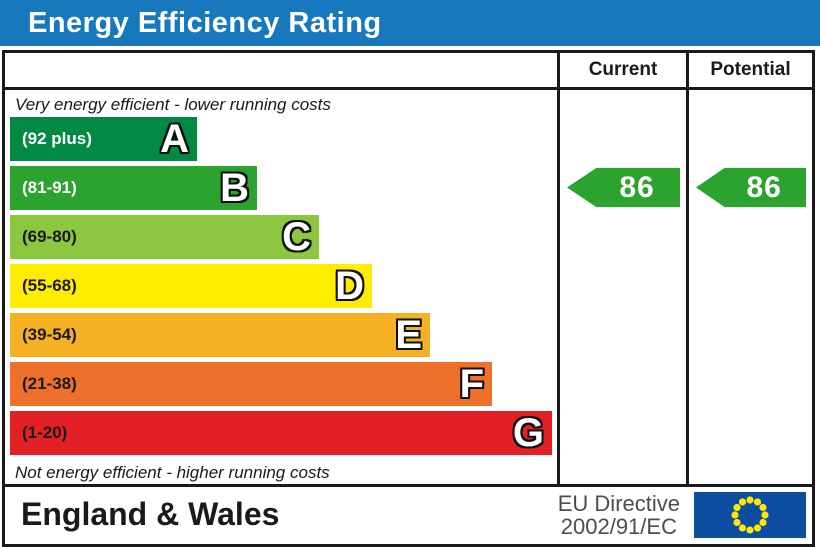 The image size is (820, 547). I want to click on column-header-potential: Potential, so click(750, 69).